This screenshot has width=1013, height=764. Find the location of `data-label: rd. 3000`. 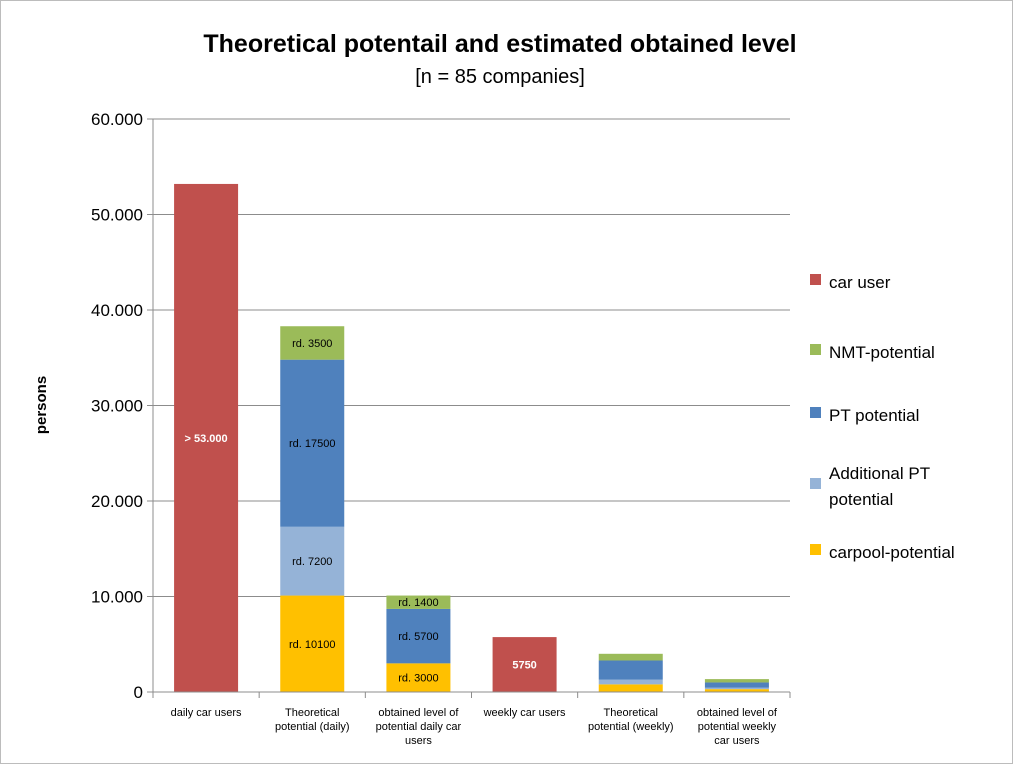

data-label: rd. 3000 is located at coordinates (418, 679).